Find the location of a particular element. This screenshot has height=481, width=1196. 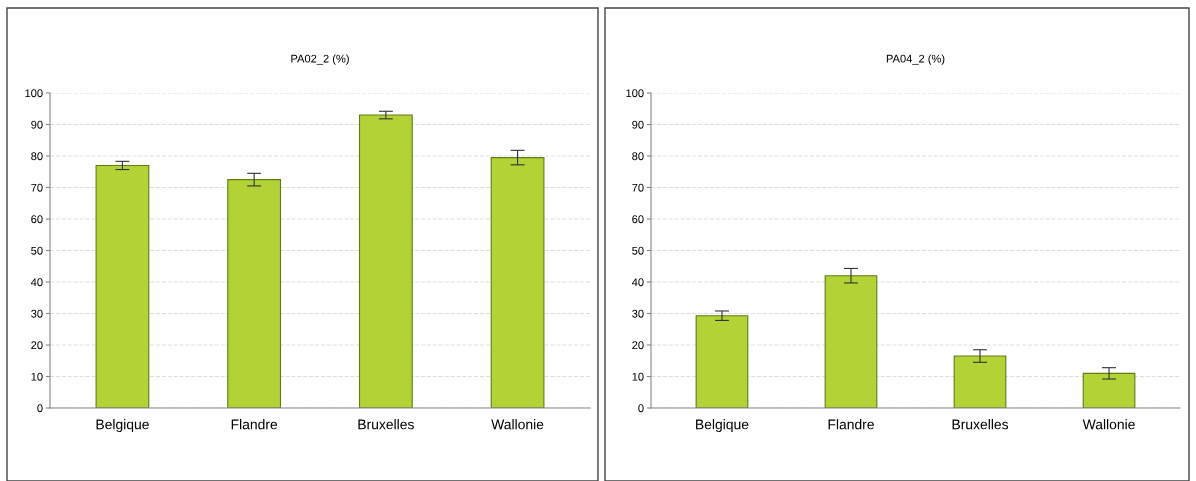

chart-title: PA02_2 (%) is located at coordinates (320, 59).